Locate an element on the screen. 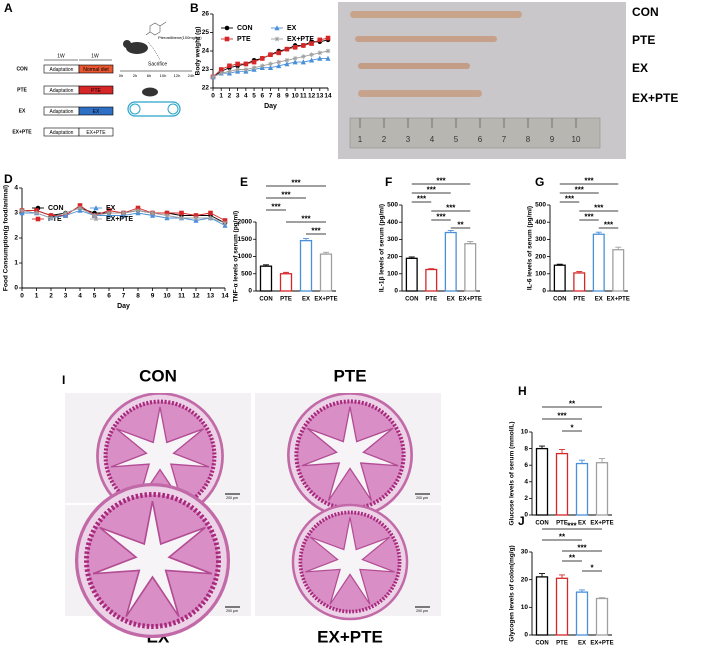 The image size is (708, 648). group-label: EX+PTE is located at coordinates (655, 98).